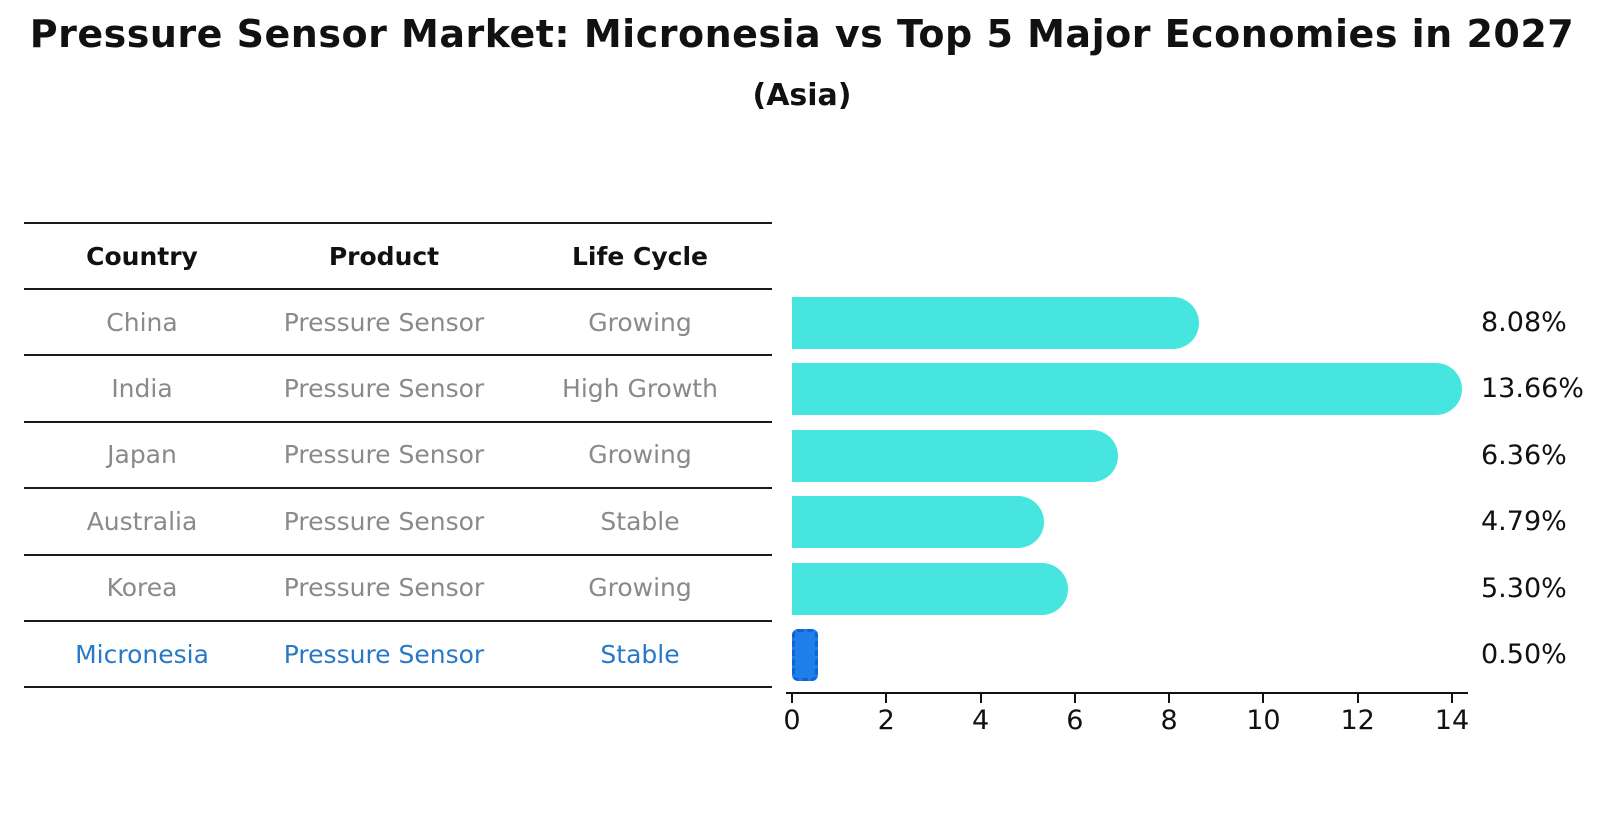 The width and height of the screenshot is (1604, 823). Describe the element at coordinates (930, 588) in the screenshot. I see `bar-korea` at that location.